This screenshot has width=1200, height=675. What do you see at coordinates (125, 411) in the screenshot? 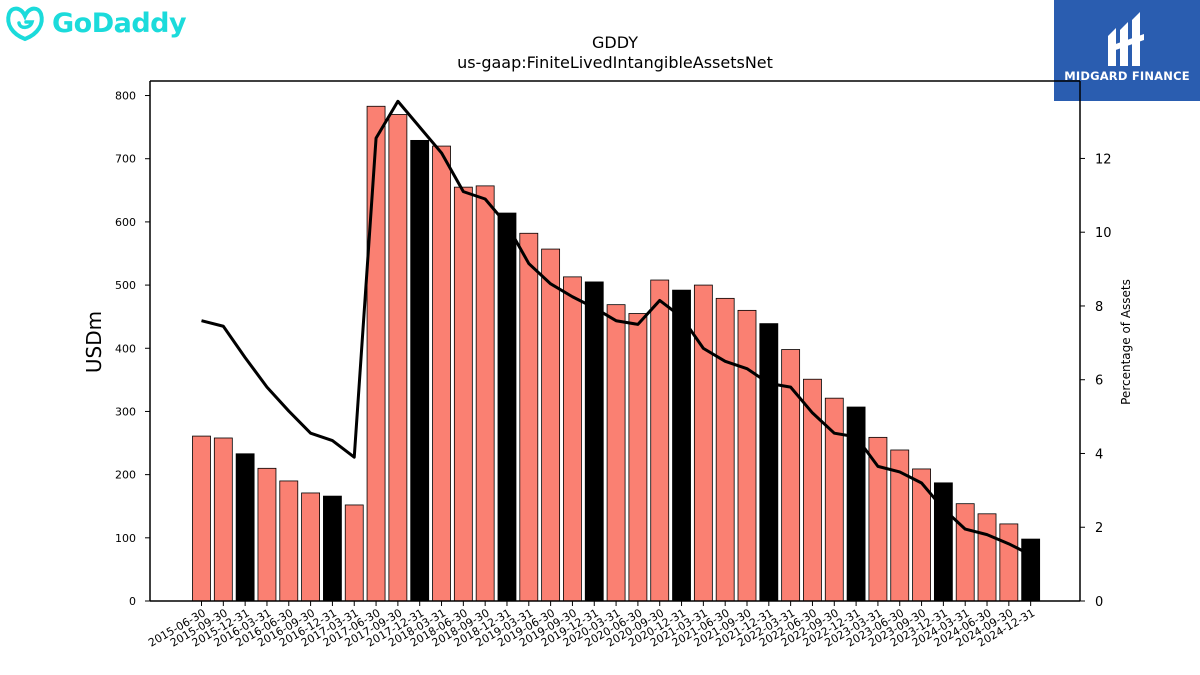
I see `y-tick-label: 300` at bounding box center [125, 411].